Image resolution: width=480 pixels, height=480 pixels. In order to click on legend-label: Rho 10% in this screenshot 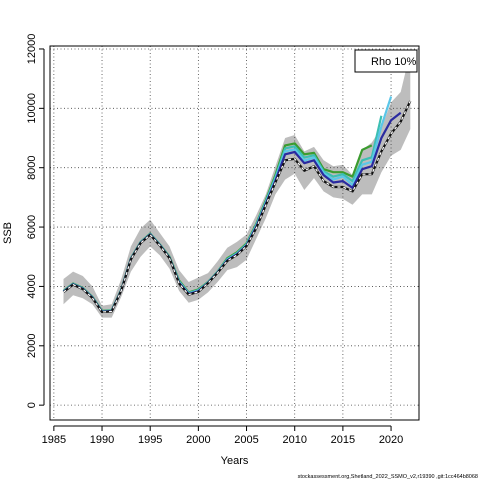, I will do `click(393, 62)`.